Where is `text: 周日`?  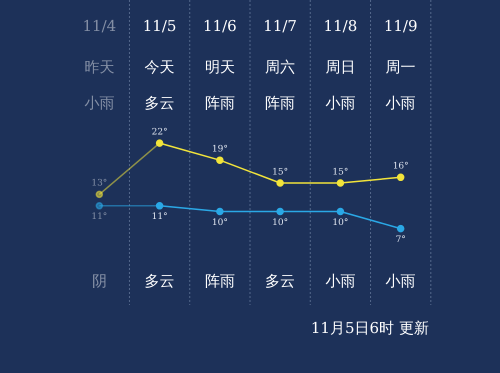 text: 周日 is located at coordinates (340, 67).